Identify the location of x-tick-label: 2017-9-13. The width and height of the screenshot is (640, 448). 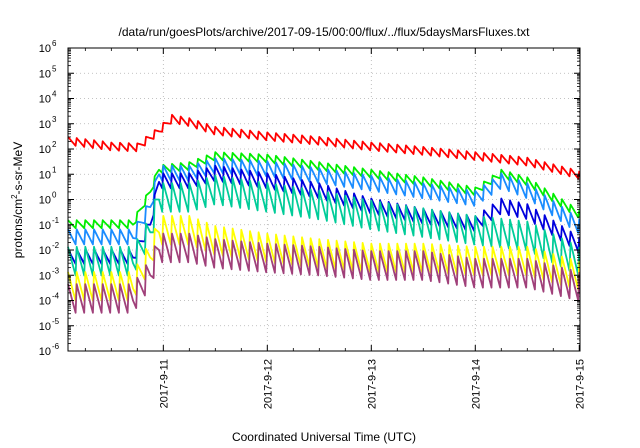
(372, 384).